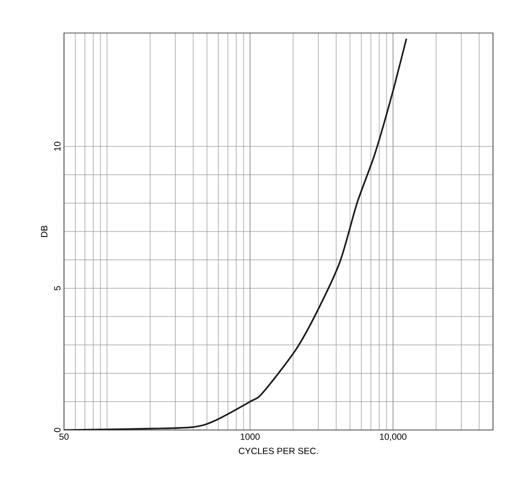 The image size is (514, 492). I want to click on x-tick-label: 1000, so click(250, 437).